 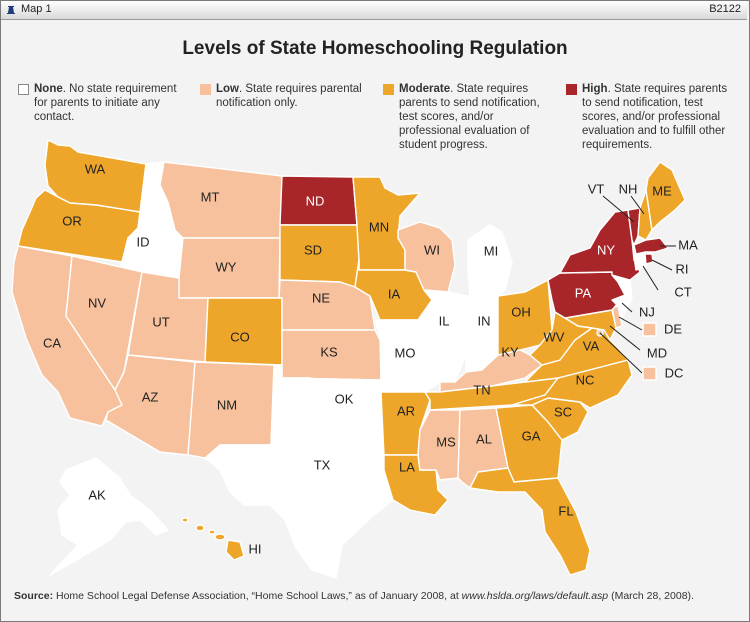 What do you see at coordinates (315, 200) in the screenshot?
I see `state-label-ND: ND` at bounding box center [315, 200].